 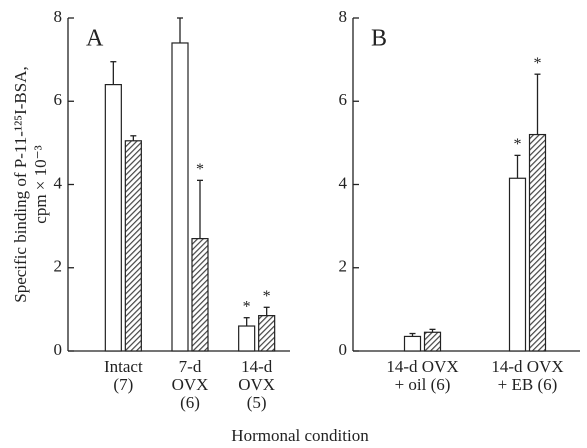 What do you see at coordinates (190, 402) in the screenshot?
I see `x-tick-label: (6)` at bounding box center [190, 402].